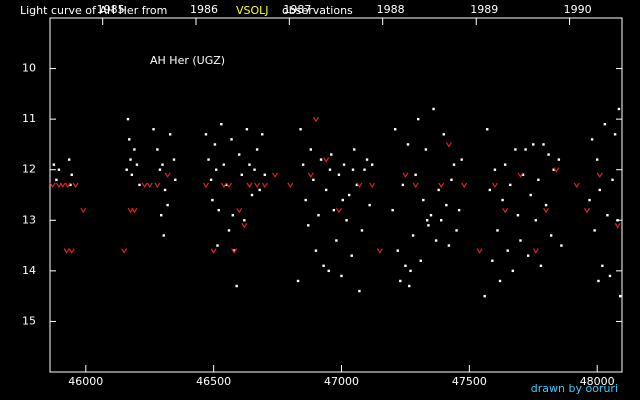 The height and width of the screenshot is (400, 640). What do you see at coordinates (469, 381) in the screenshot?
I see `x-tick-label: 47500` at bounding box center [469, 381].